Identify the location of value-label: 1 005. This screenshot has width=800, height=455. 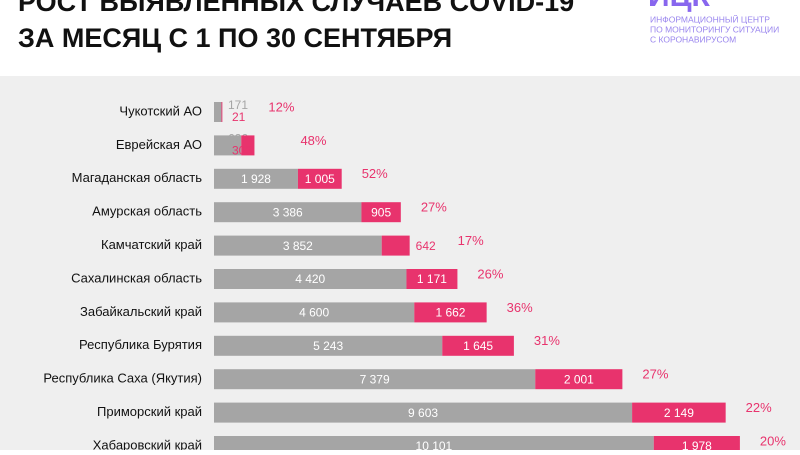
(320, 179).